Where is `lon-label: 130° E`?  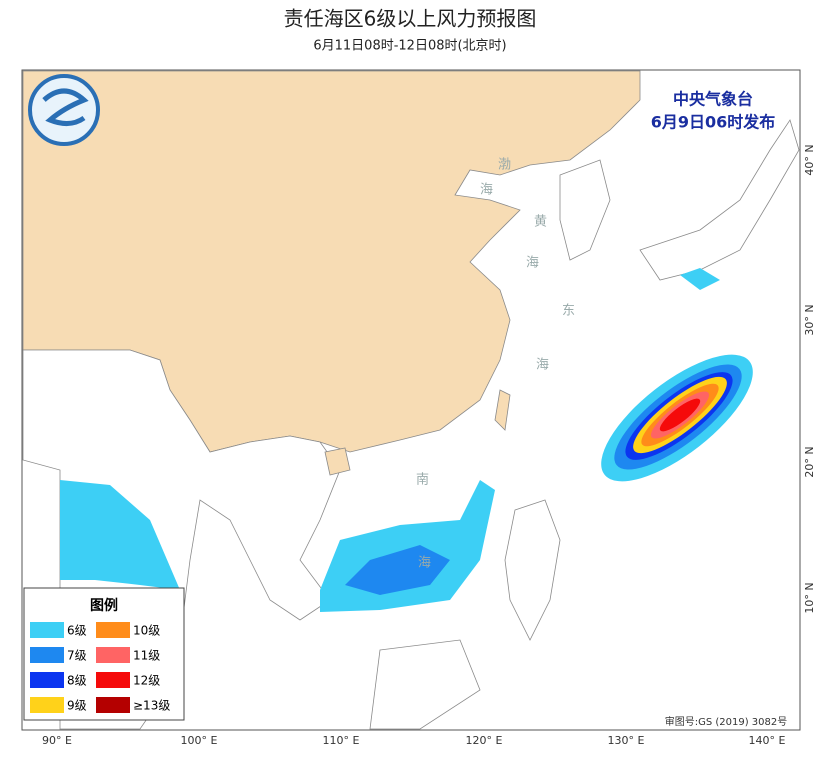
lon-label: 130° E is located at coordinates (626, 740).